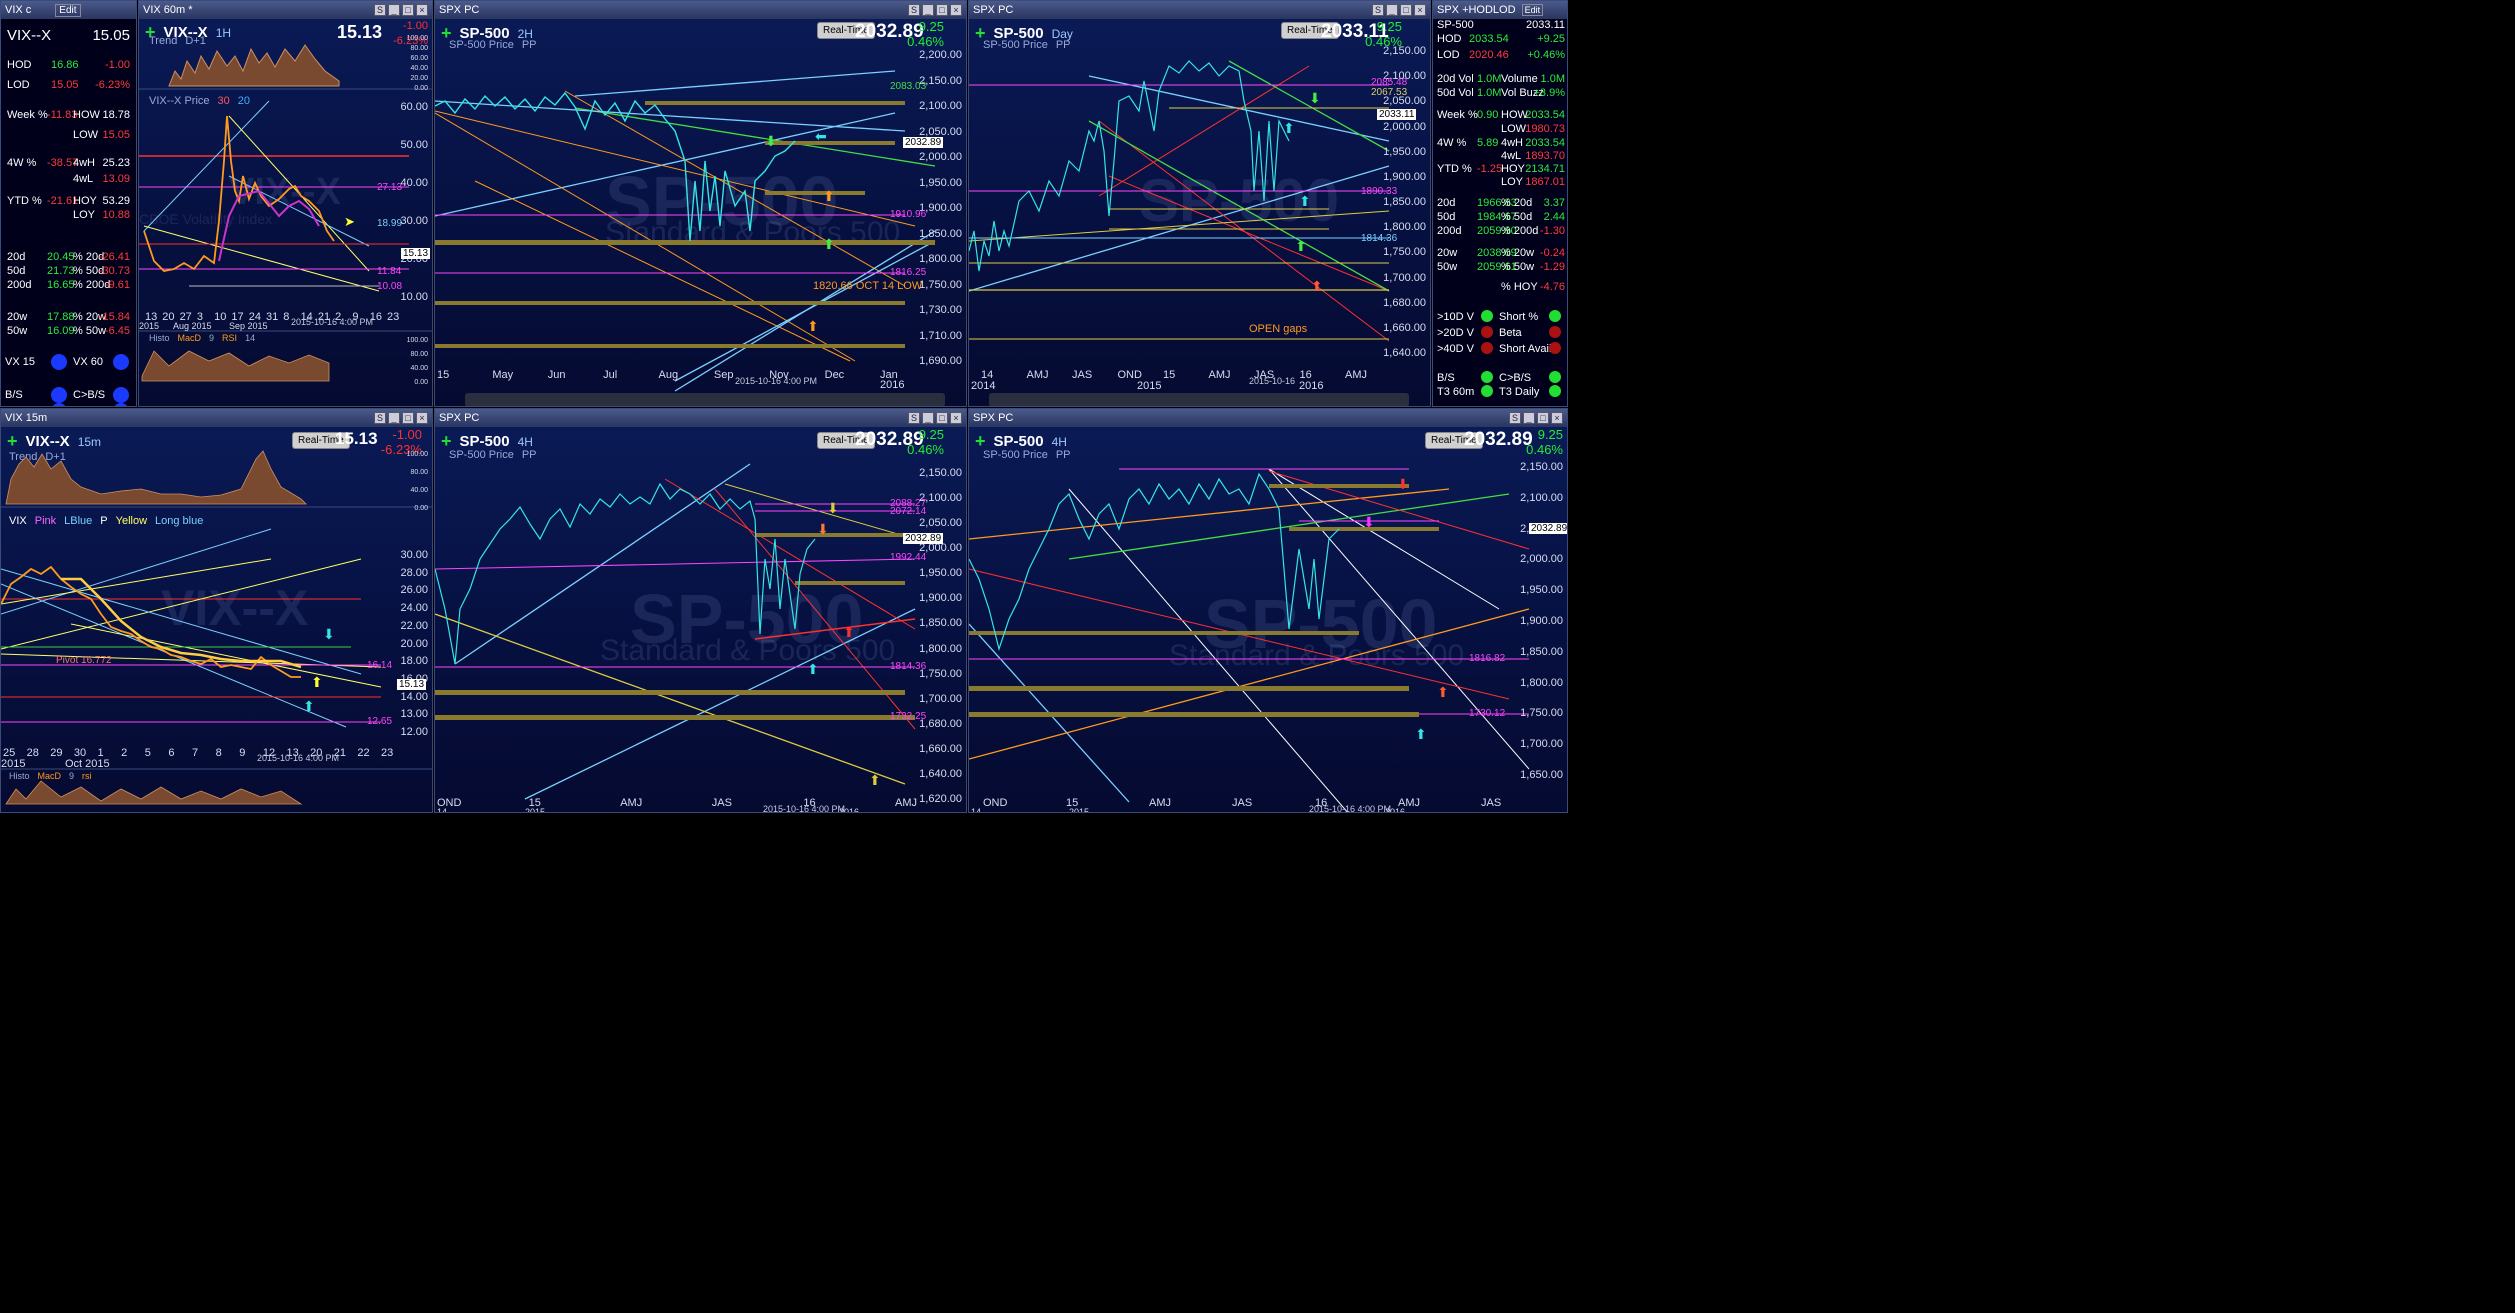  I want to click on vol-value: 1.0M, so click(1489, 93).